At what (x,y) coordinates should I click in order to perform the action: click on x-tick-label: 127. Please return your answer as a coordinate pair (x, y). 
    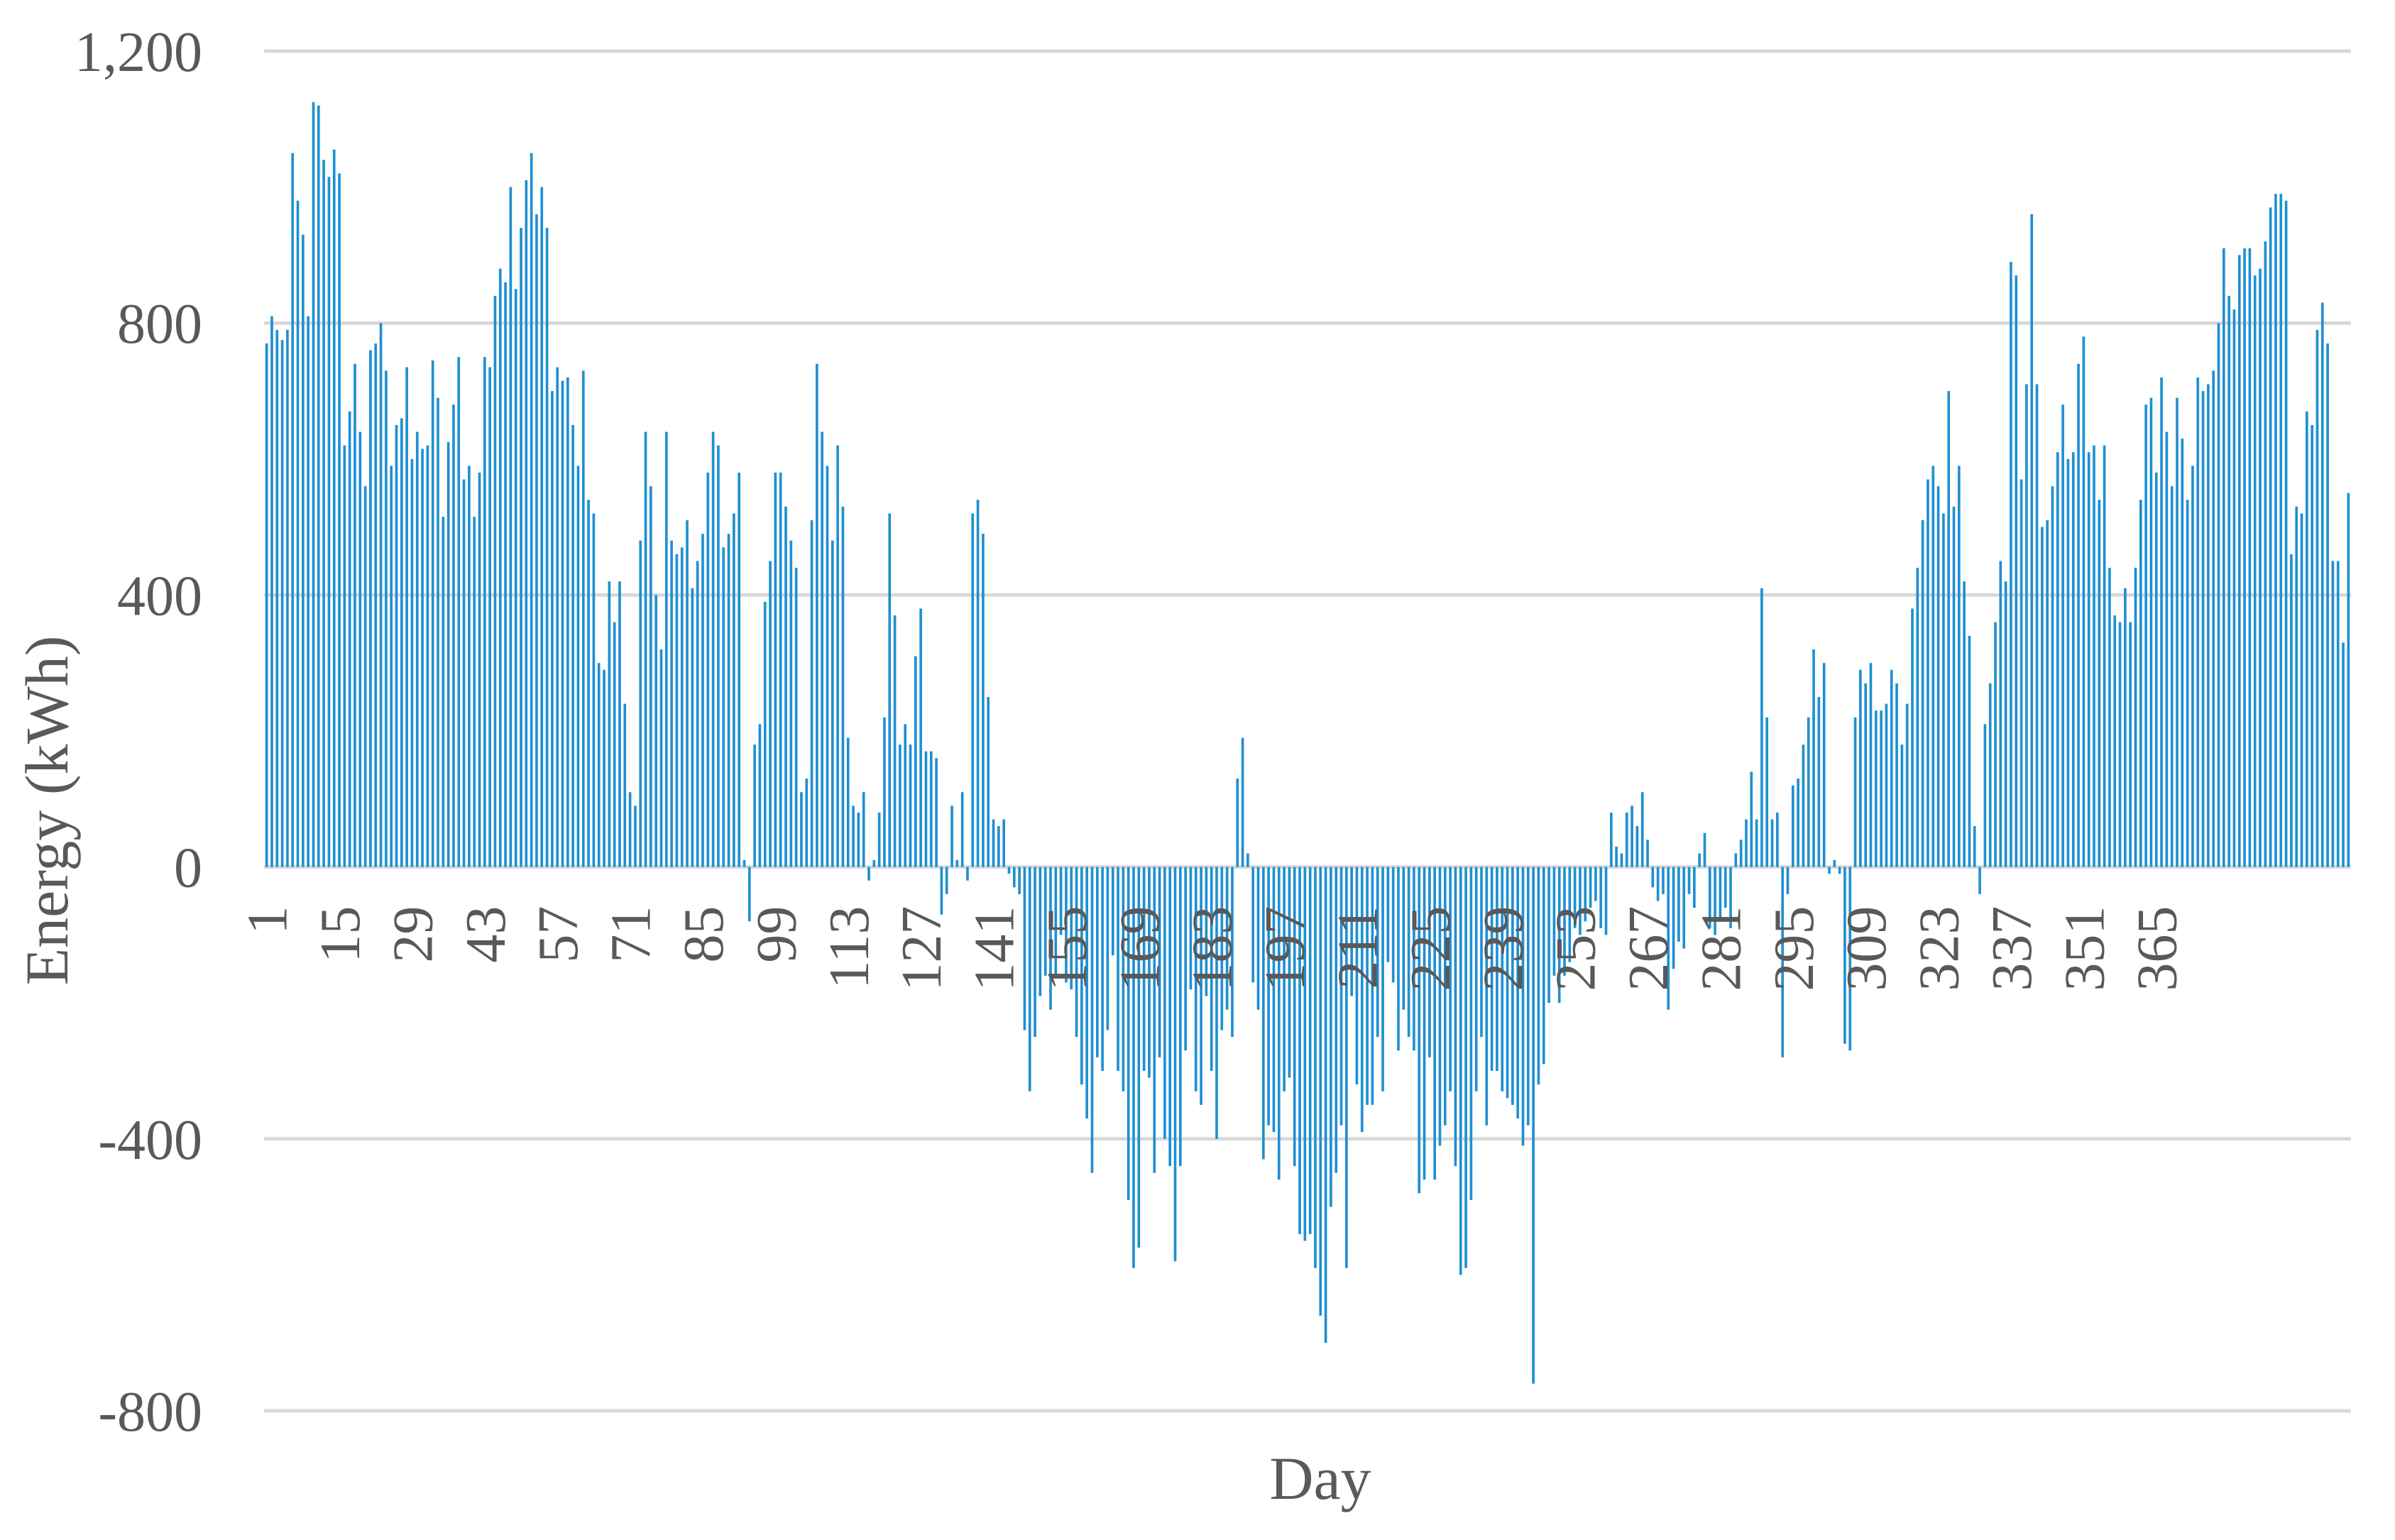
    Looking at the image, I should click on (922, 948).